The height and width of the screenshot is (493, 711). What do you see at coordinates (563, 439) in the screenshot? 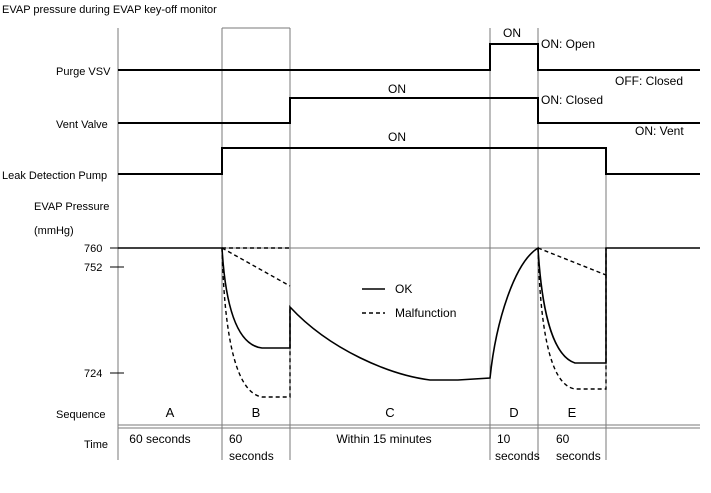
I see `time-e-line1: 60` at bounding box center [563, 439].